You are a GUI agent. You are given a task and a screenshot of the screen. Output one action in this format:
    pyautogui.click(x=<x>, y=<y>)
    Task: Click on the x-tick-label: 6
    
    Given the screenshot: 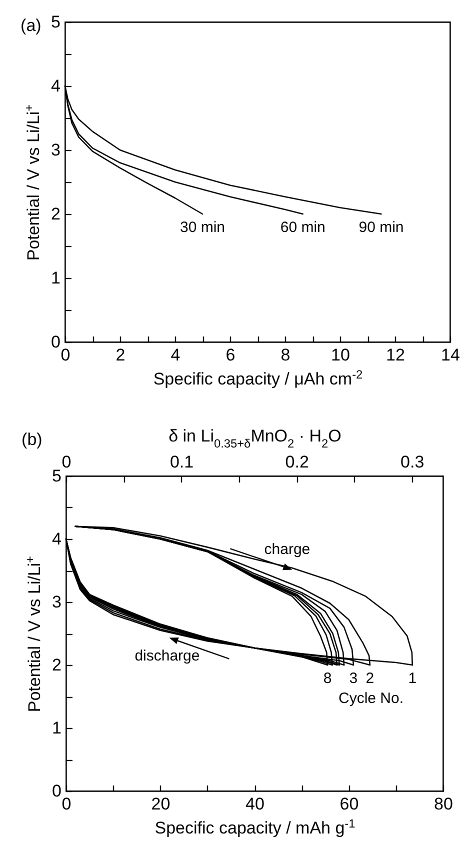 What is the action you would take?
    pyautogui.click(x=231, y=355)
    